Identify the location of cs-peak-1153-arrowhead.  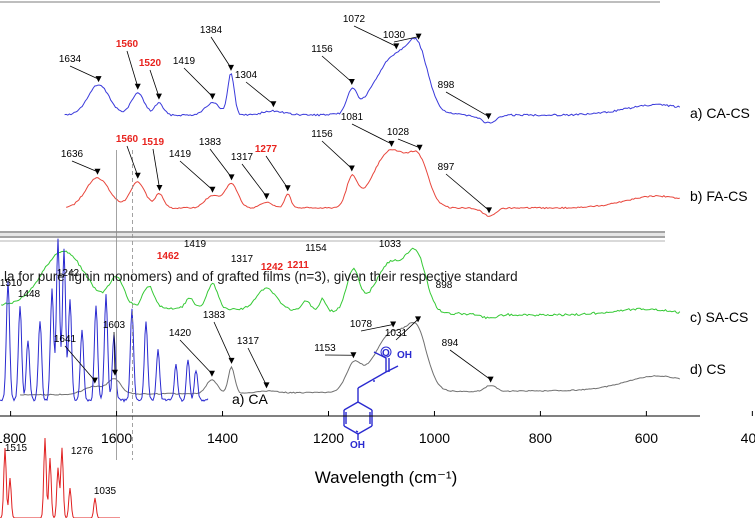
(353, 355).